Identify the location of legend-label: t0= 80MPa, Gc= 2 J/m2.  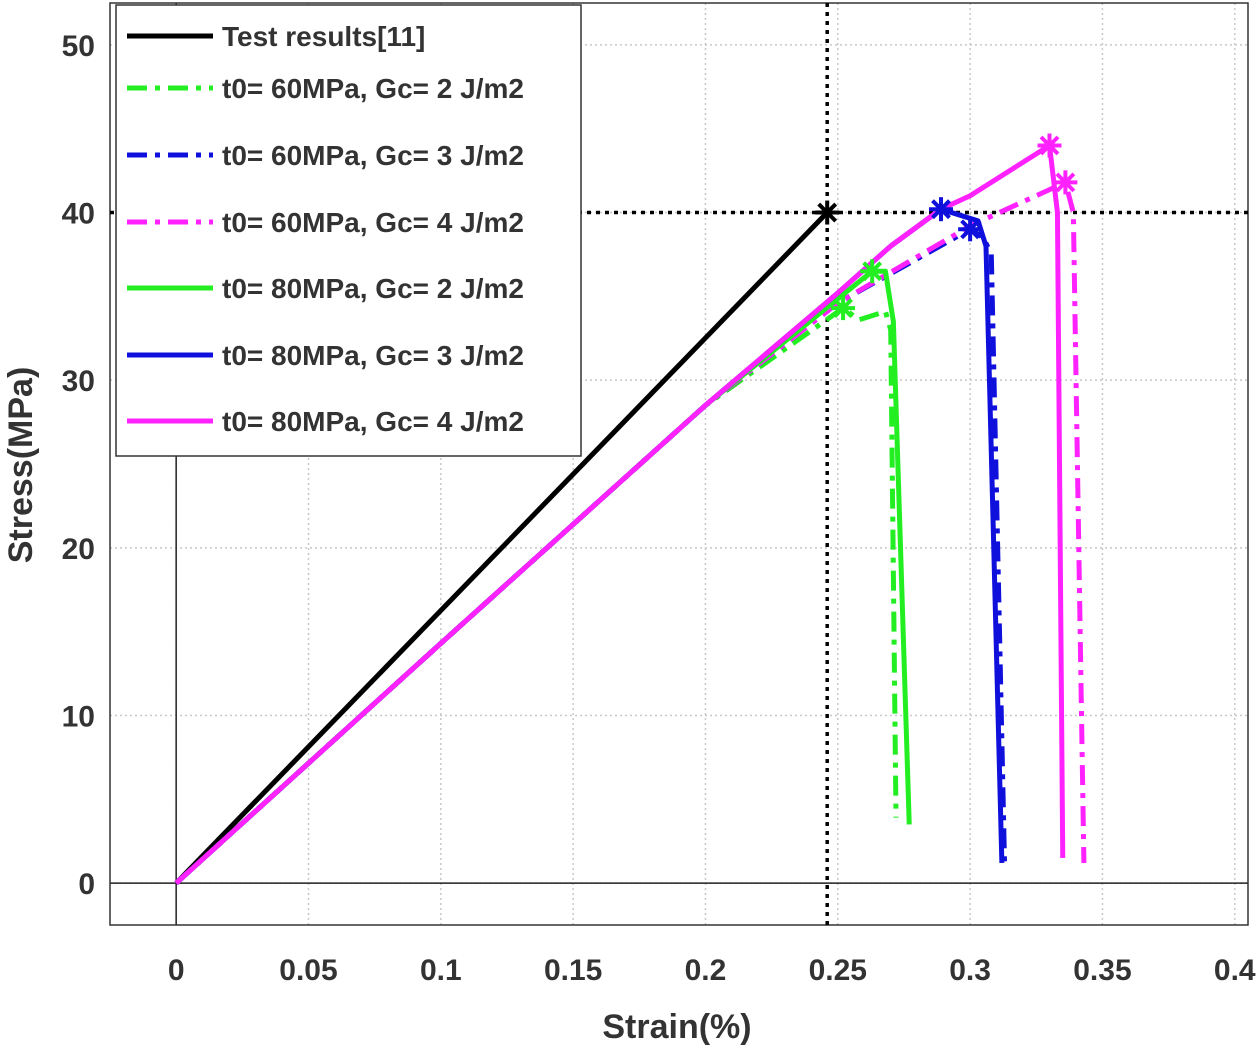
(373, 288).